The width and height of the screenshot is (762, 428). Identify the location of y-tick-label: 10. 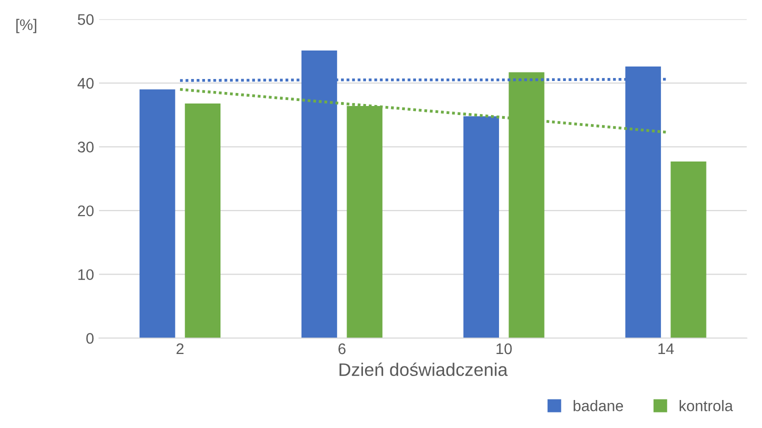
(86, 274).